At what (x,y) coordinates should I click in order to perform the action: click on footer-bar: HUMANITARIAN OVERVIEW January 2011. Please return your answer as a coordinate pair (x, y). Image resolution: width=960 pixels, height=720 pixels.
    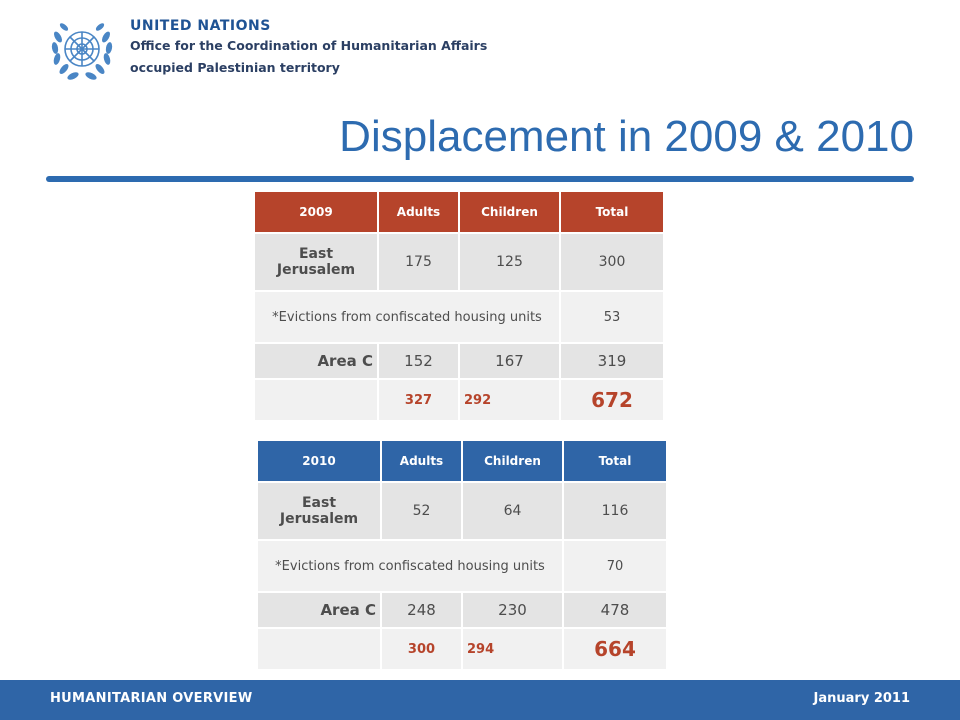
    Looking at the image, I should click on (480, 700).